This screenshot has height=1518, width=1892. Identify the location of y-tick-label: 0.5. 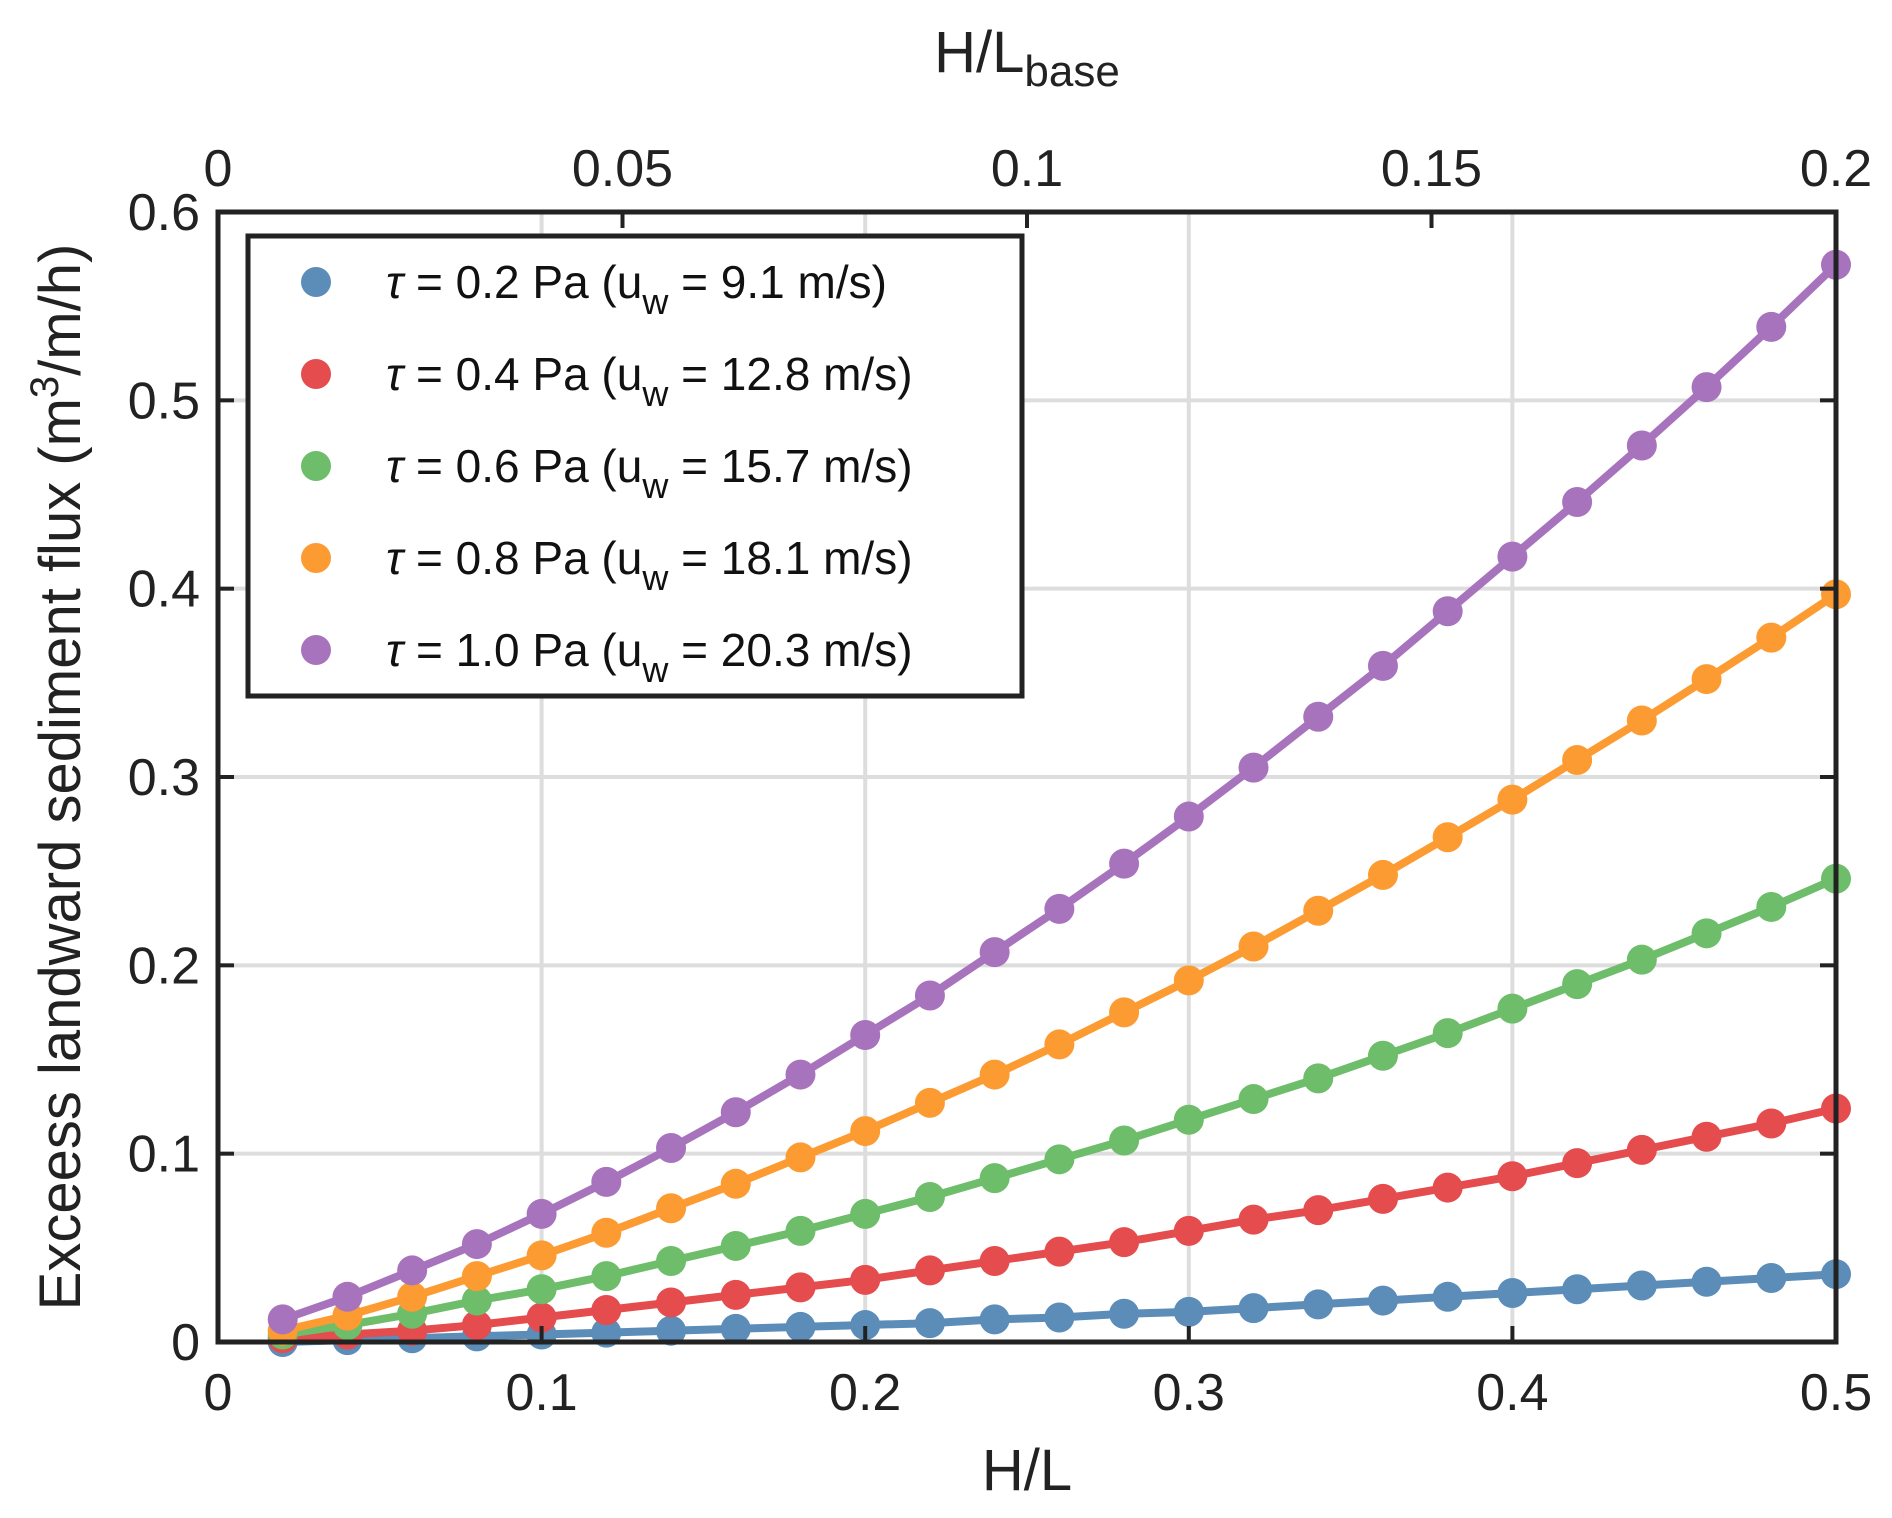
(164, 401).